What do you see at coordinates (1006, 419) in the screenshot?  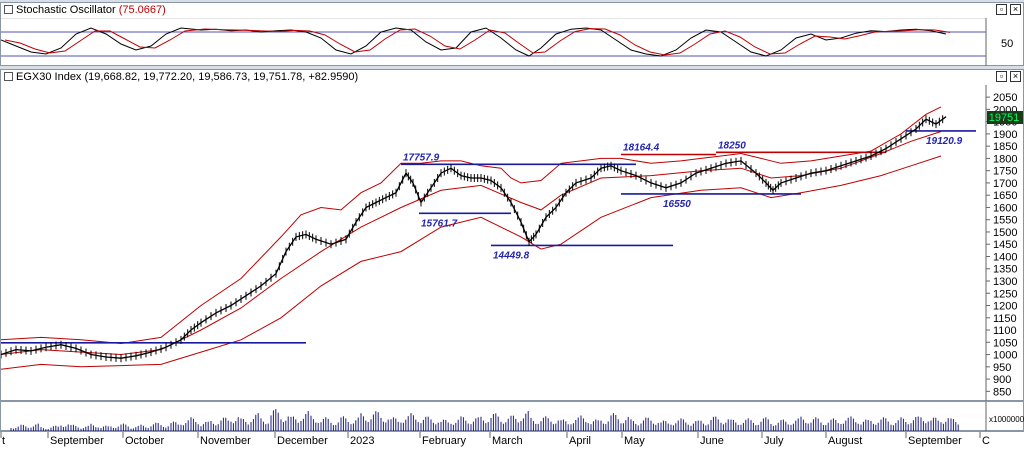 I see `volume-multiplier-2: x1000000` at bounding box center [1006, 419].